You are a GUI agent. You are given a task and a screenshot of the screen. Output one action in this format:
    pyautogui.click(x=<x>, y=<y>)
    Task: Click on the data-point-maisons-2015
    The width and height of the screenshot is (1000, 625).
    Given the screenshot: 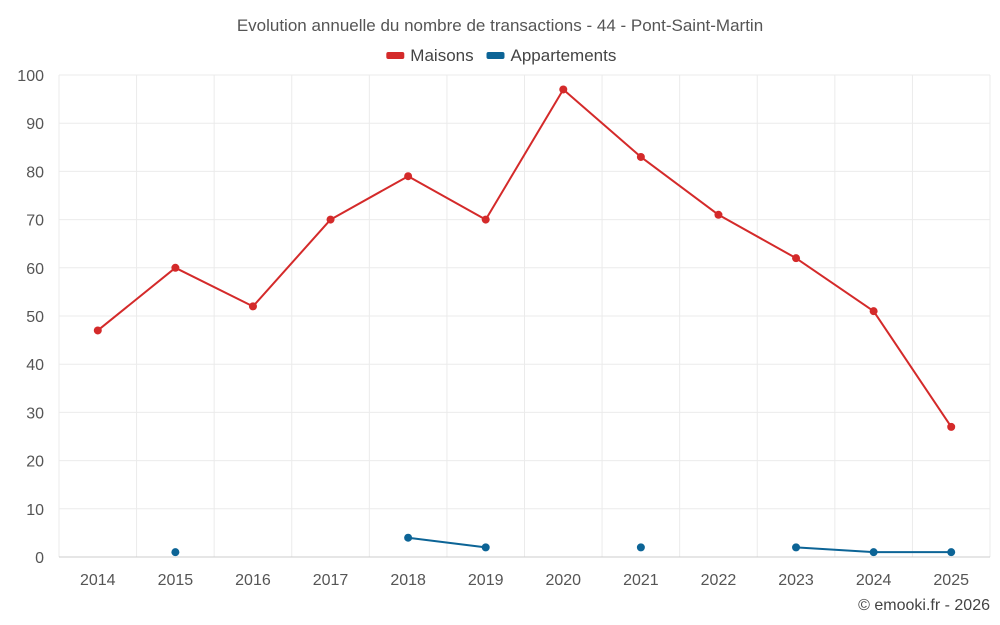 What is the action you would take?
    pyautogui.click(x=175, y=267)
    